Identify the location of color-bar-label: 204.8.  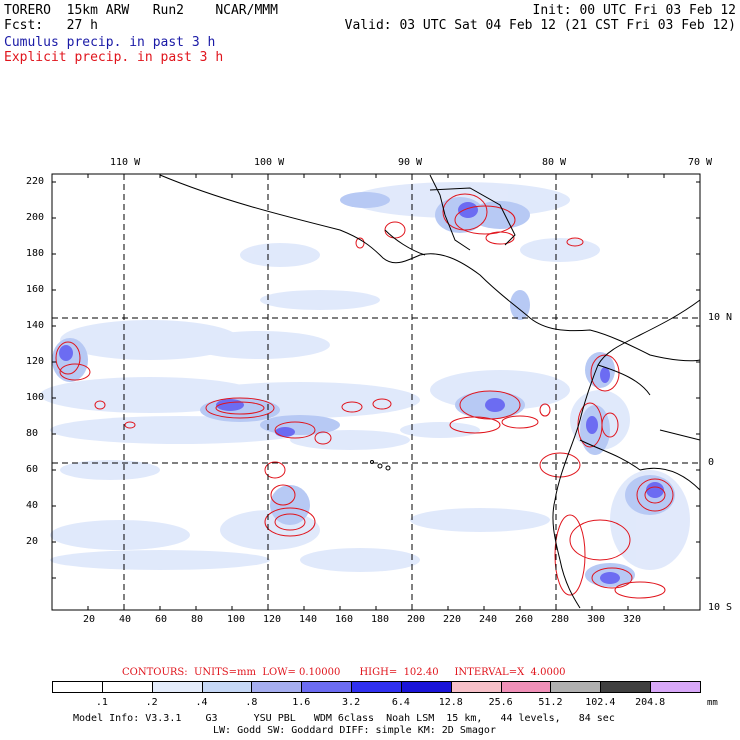
(650, 702).